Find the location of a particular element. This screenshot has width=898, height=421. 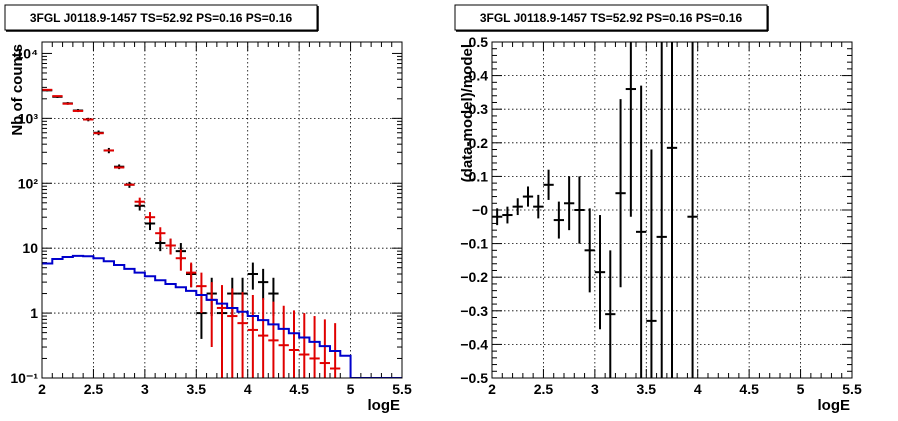

y-tick-label: −0.3 is located at coordinates (474, 311).